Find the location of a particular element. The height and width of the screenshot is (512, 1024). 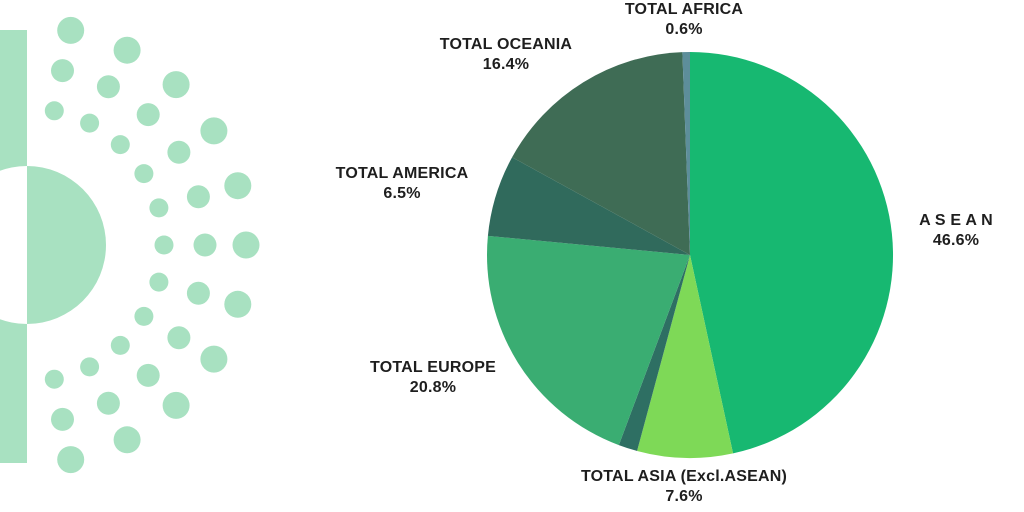

slice-label-name: TOTAL ASIA (Excl.ASEAN) is located at coordinates (684, 476).